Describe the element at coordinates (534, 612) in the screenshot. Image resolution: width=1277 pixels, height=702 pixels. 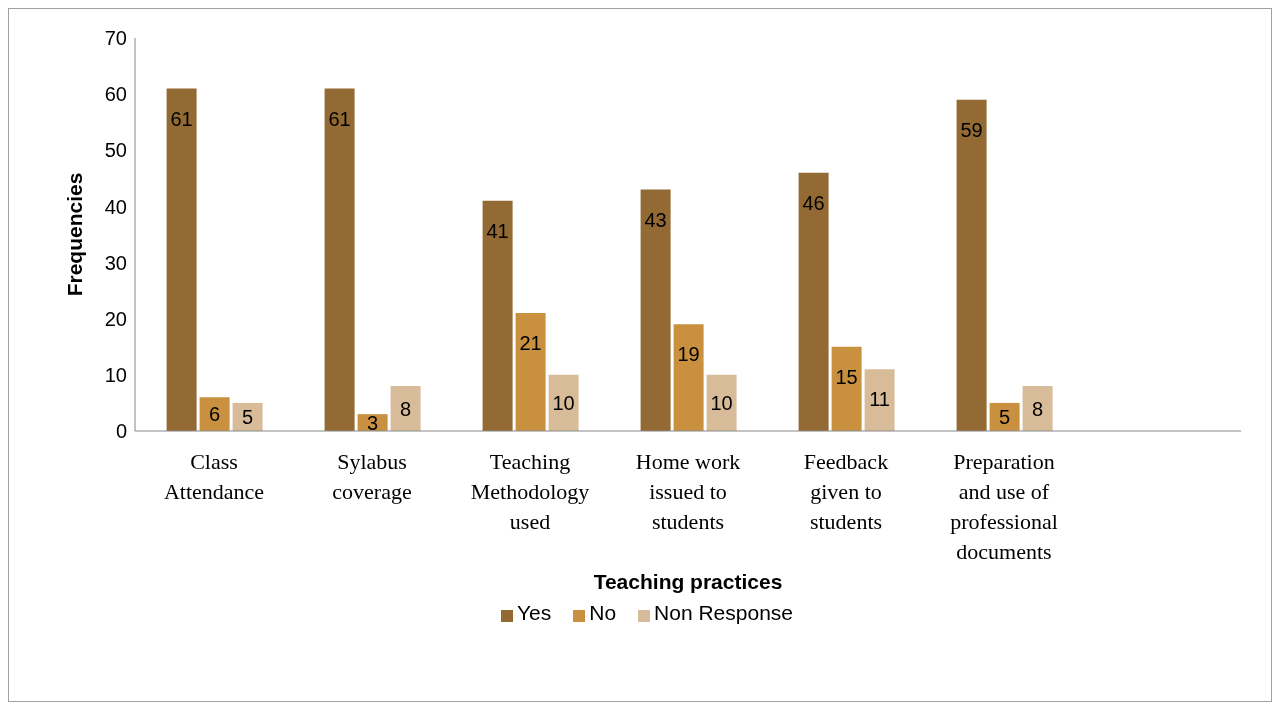
I see `legend-label: Yes` at that location.